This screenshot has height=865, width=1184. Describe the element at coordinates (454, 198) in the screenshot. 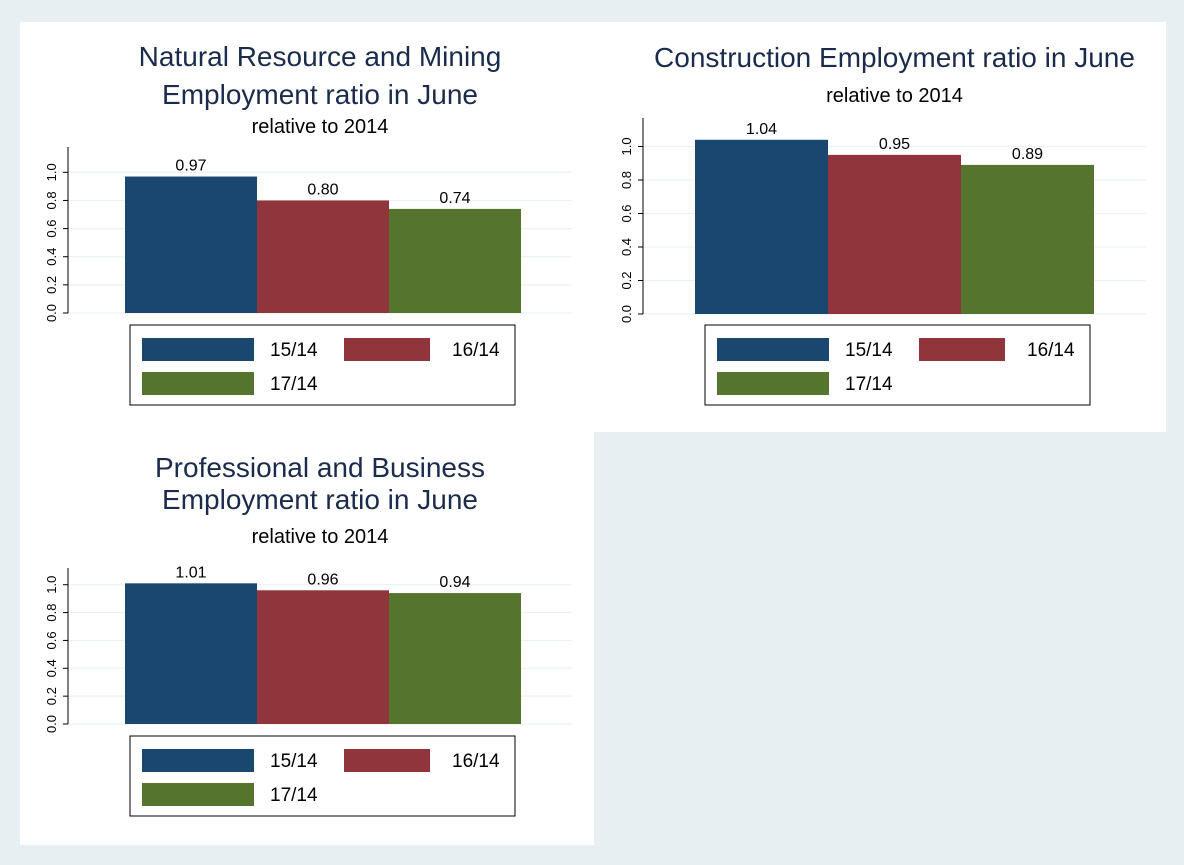

I see `bar-value-label: 0.74` at that location.